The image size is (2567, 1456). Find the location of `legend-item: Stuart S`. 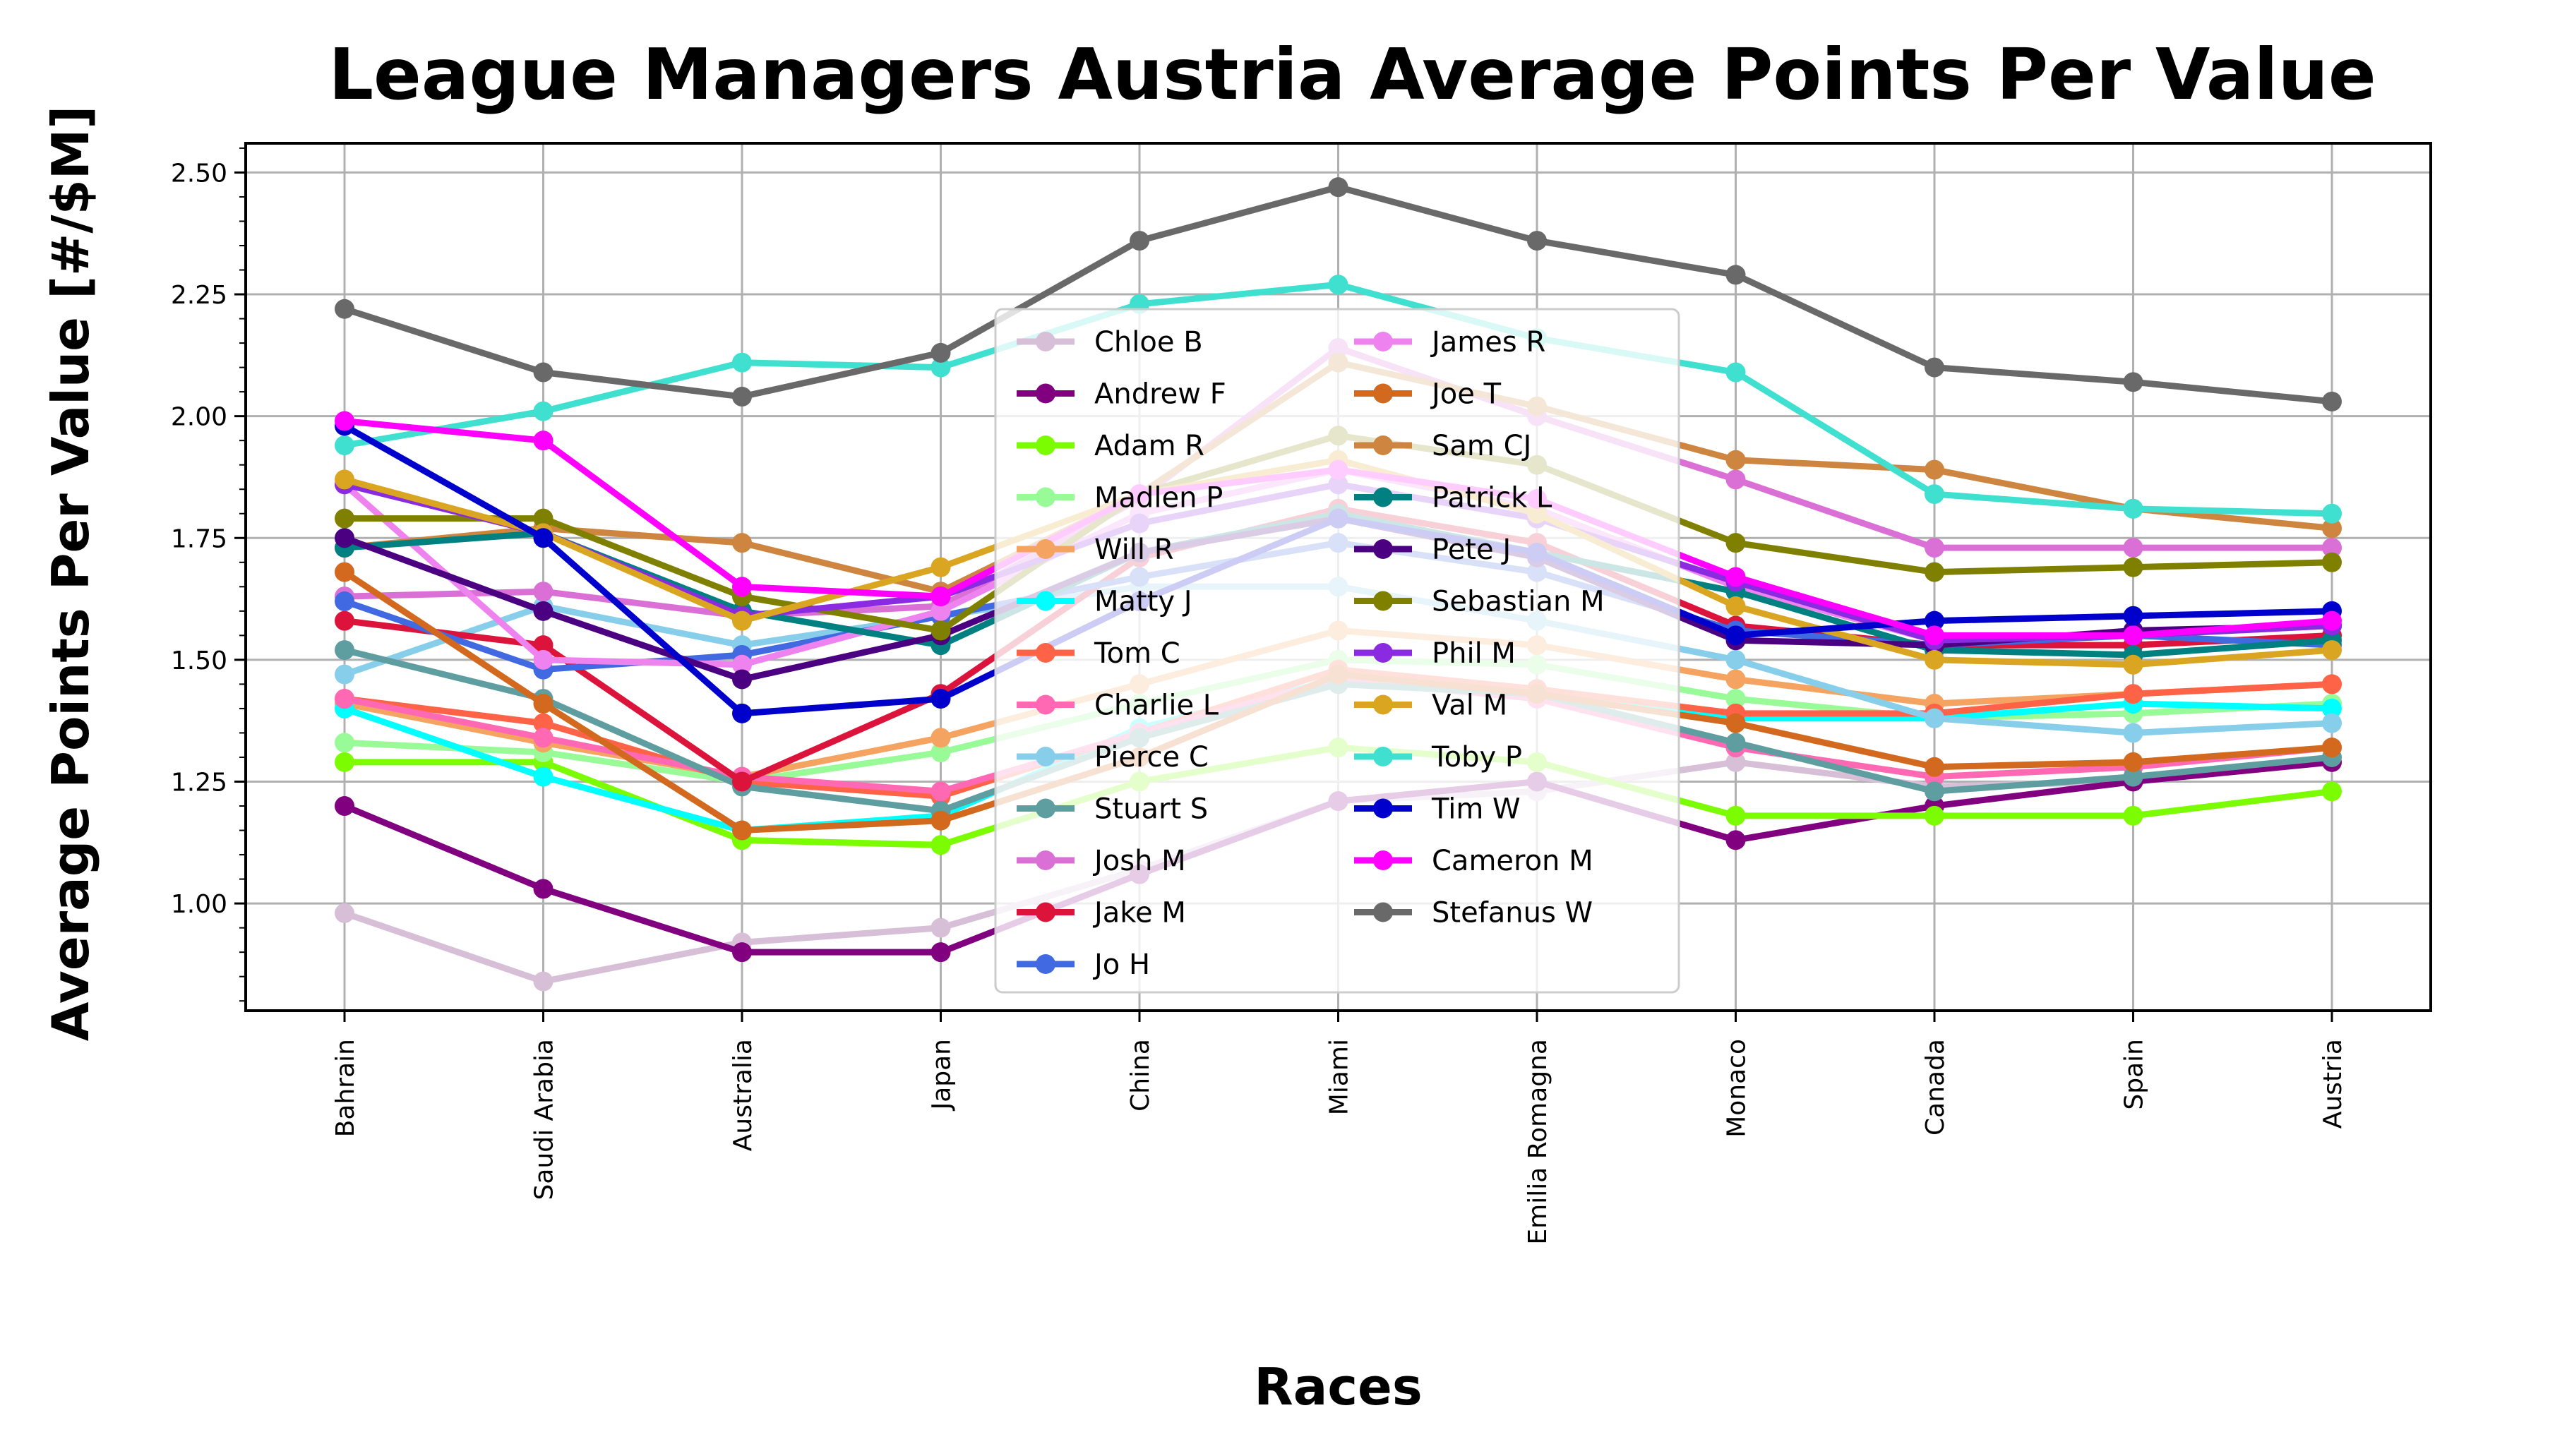

legend-item: Stuart S is located at coordinates (1112, 809).